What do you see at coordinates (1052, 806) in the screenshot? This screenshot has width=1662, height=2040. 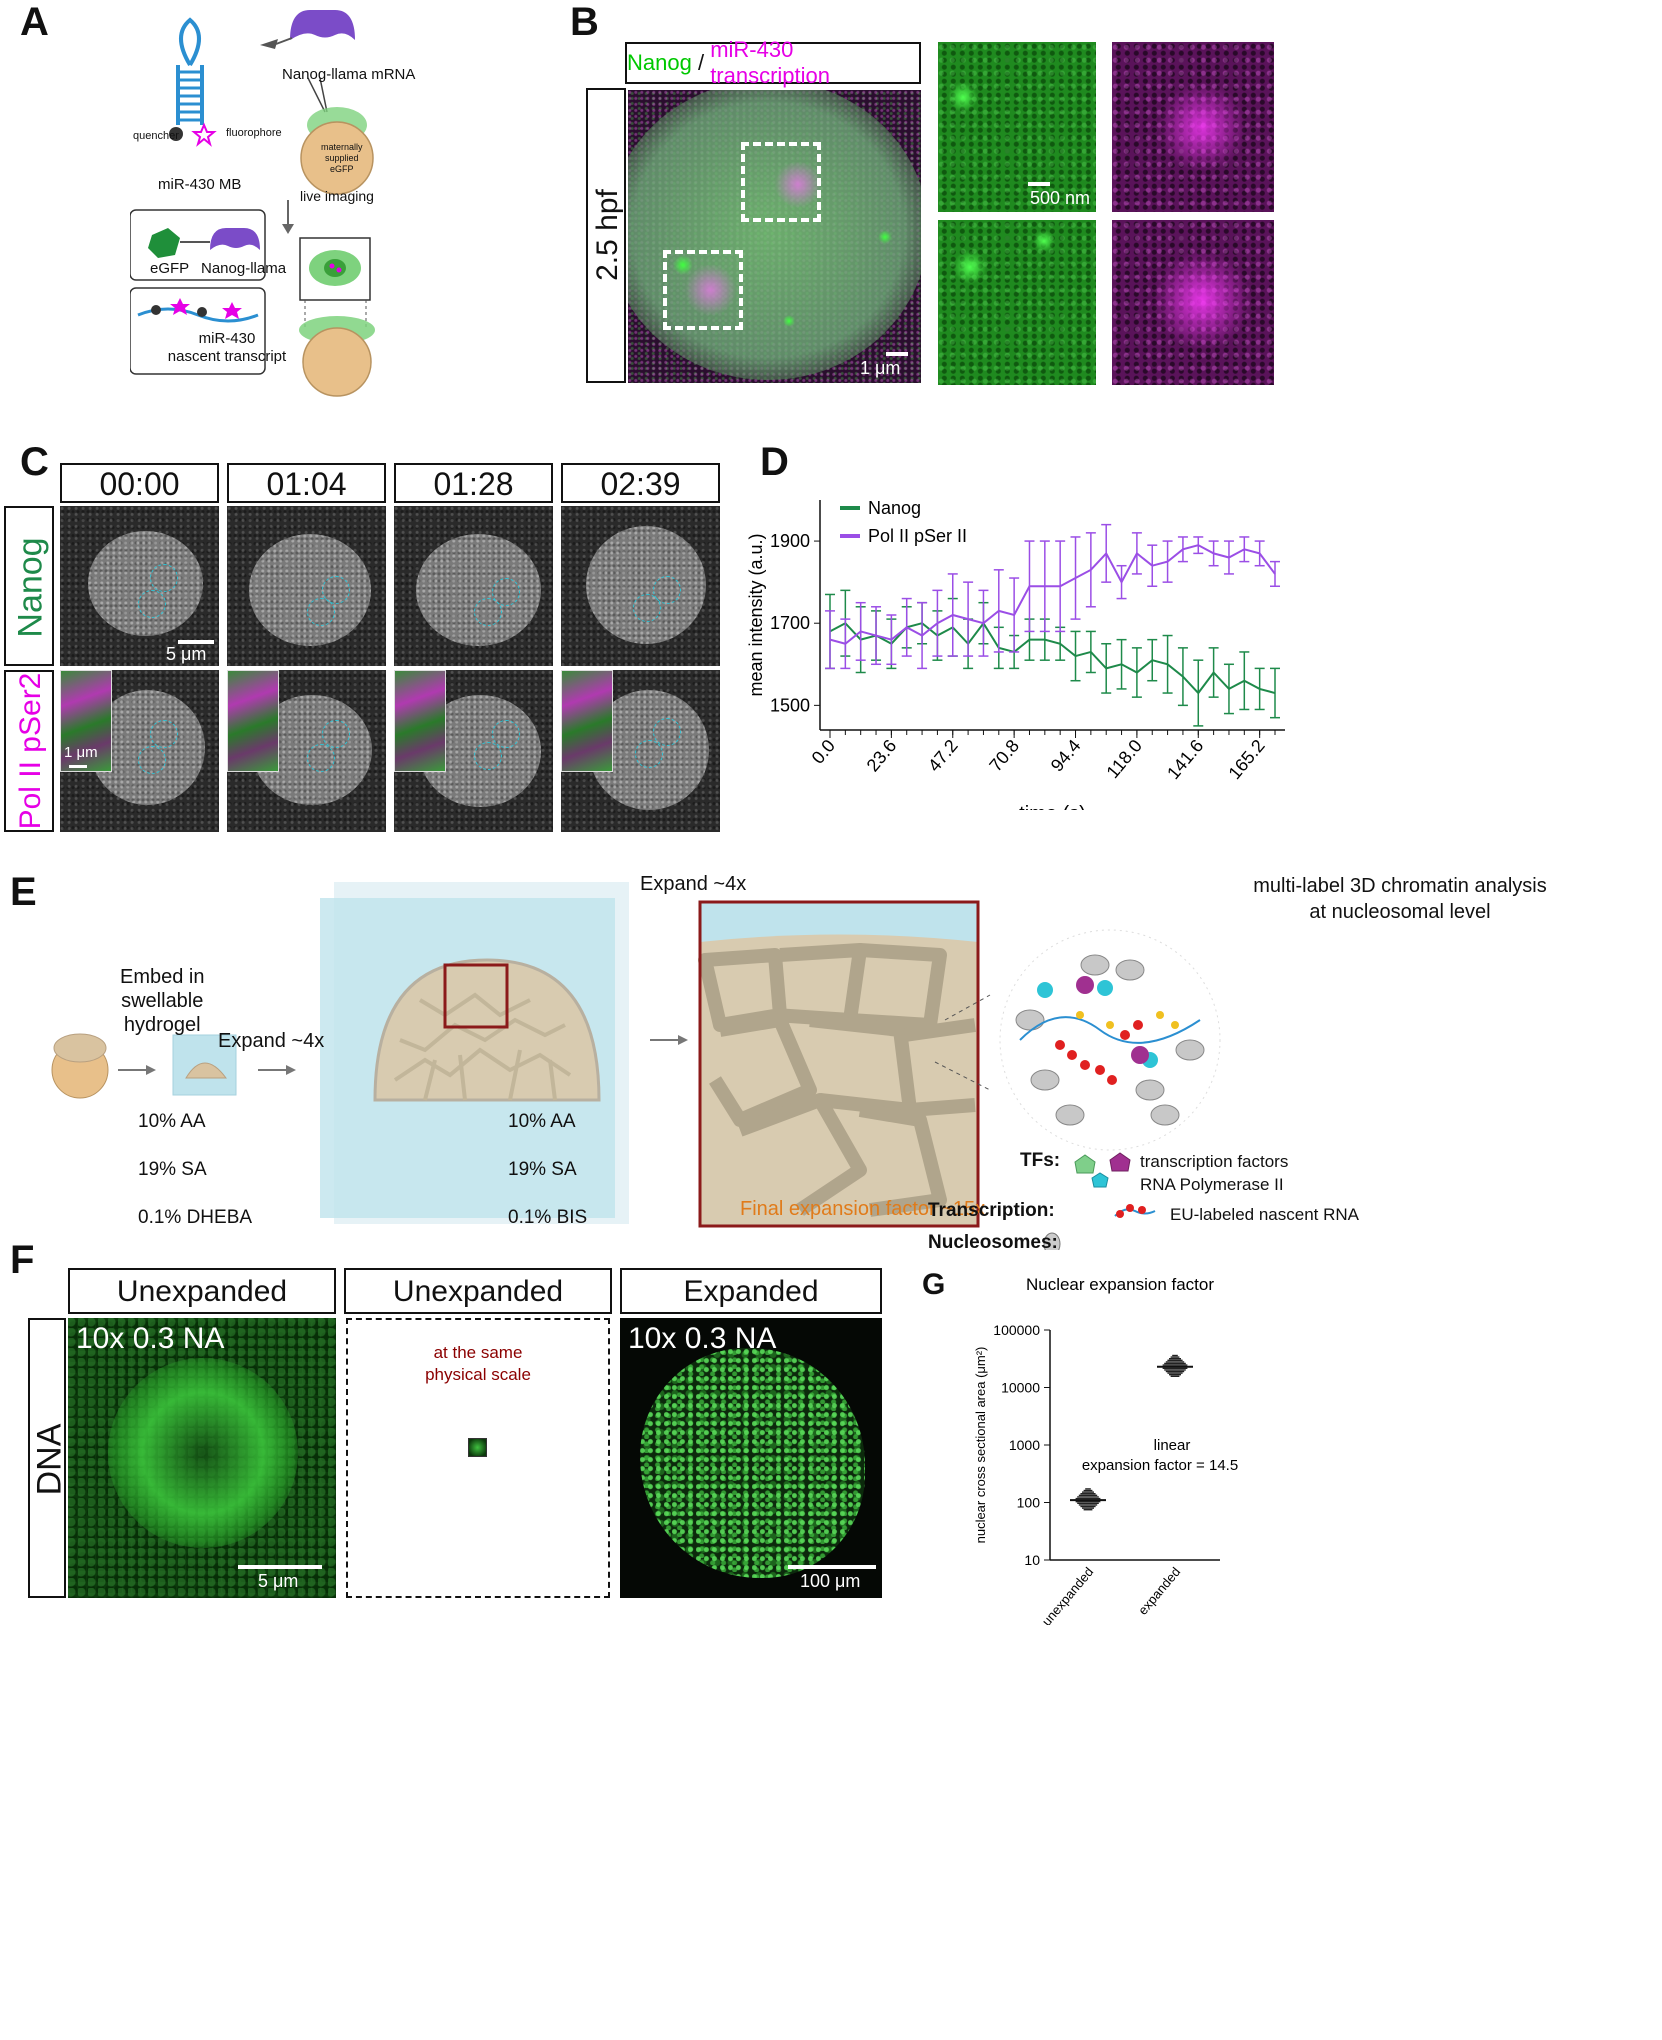 I see `x-axis-label-d: time (s)` at bounding box center [1052, 806].